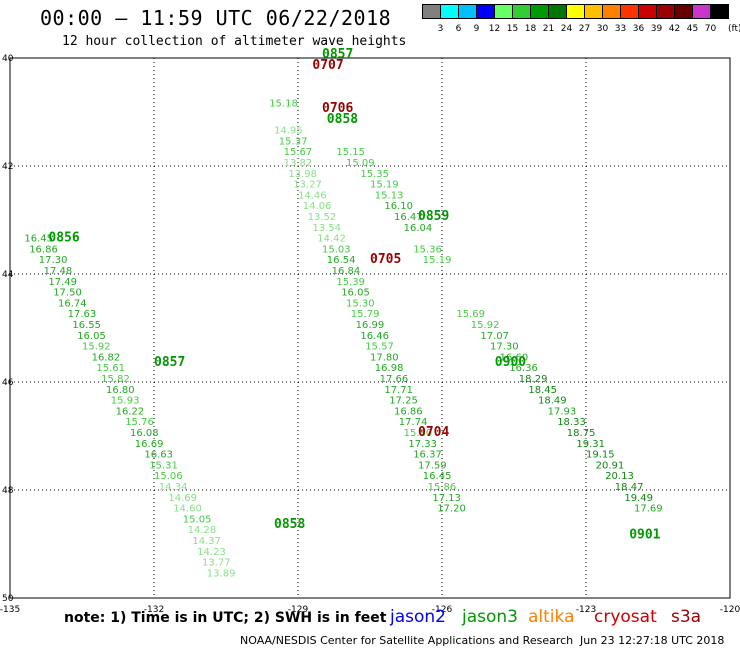 This screenshot has width=740, height=650. What do you see at coordinates (394, 379) in the screenshot?
I see `wave-height-label: 17.66` at bounding box center [394, 379].